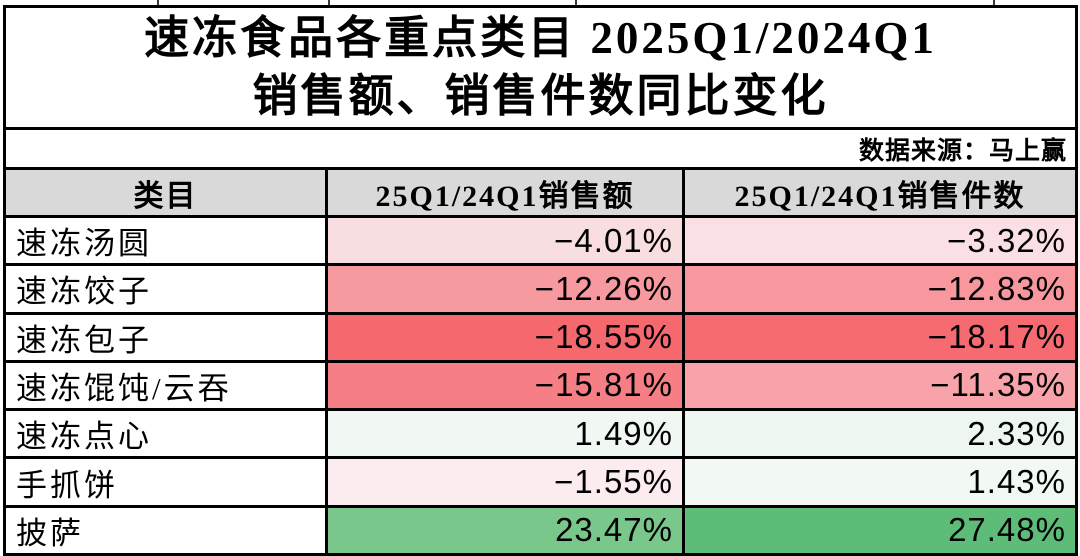 This screenshot has height=556, width=1080. What do you see at coordinates (540, 150) in the screenshot?
I see `source-row: 数据来源：马上赢` at bounding box center [540, 150].